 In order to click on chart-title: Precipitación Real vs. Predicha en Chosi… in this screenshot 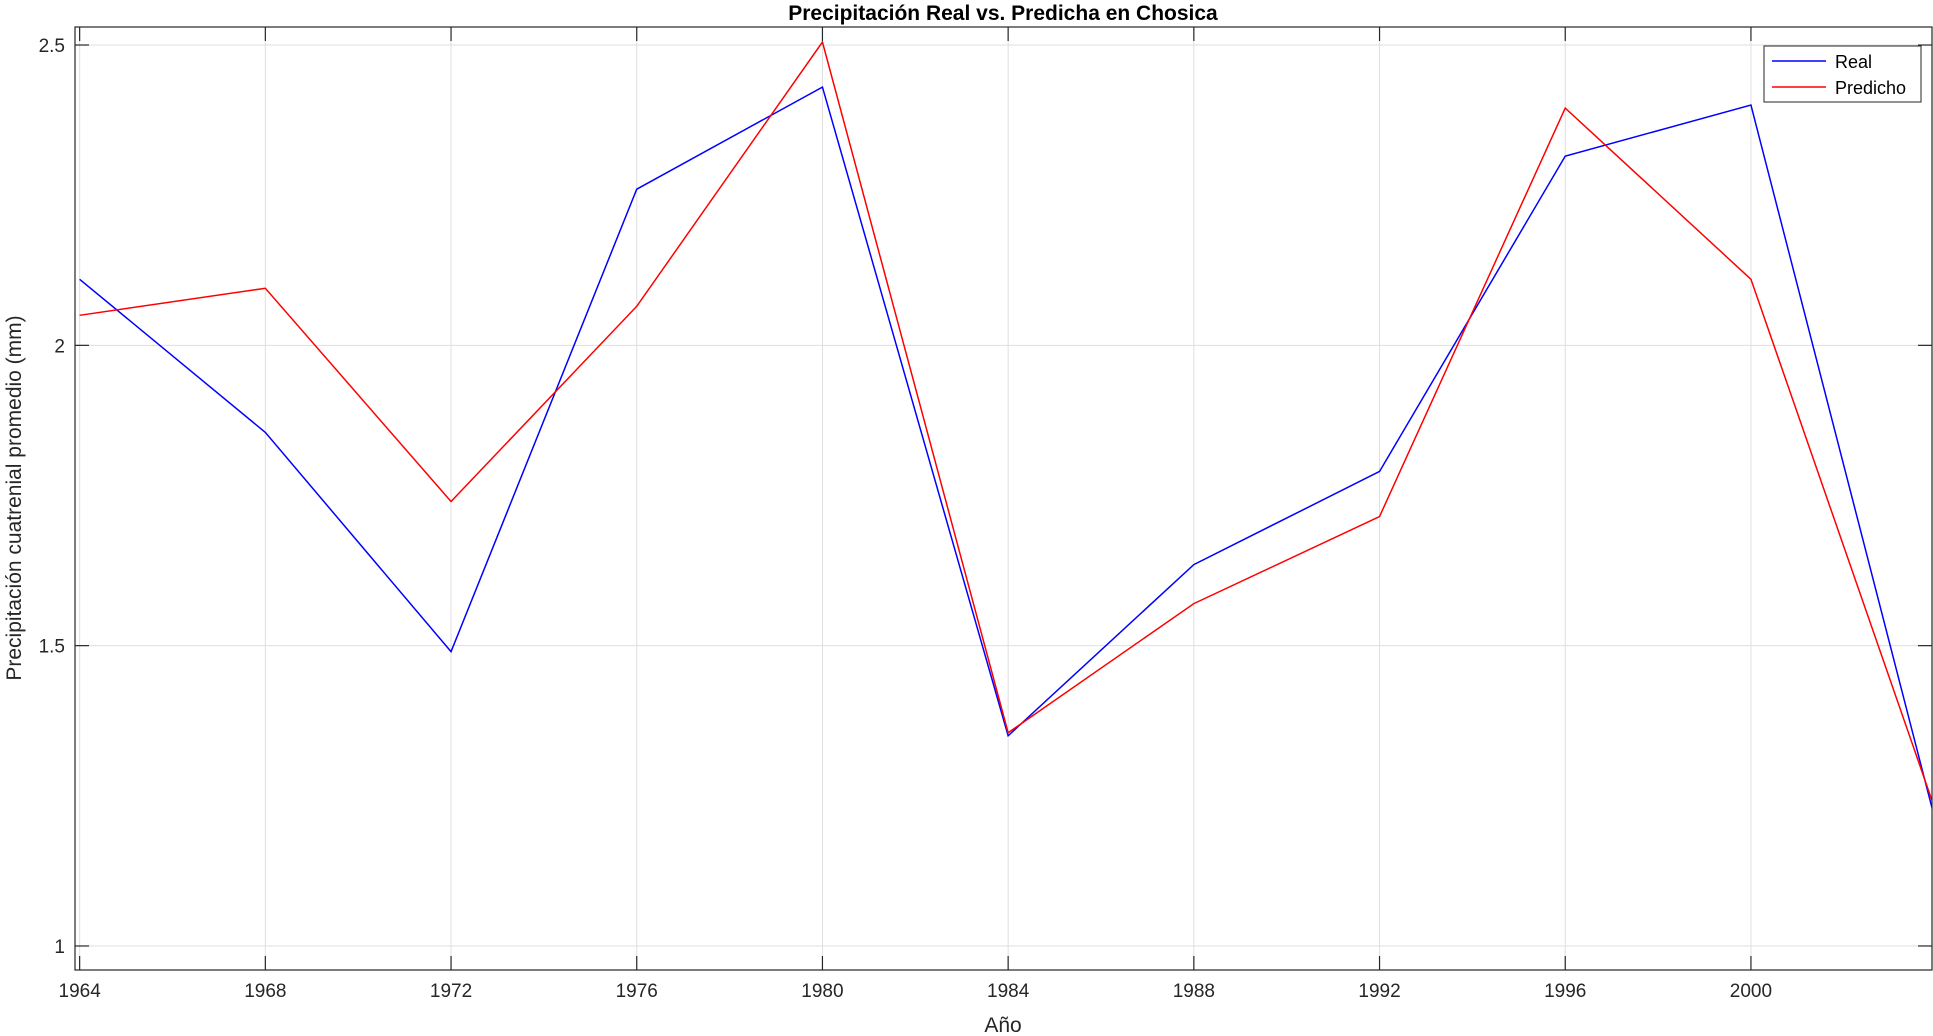, I will do `click(1003, 13)`.